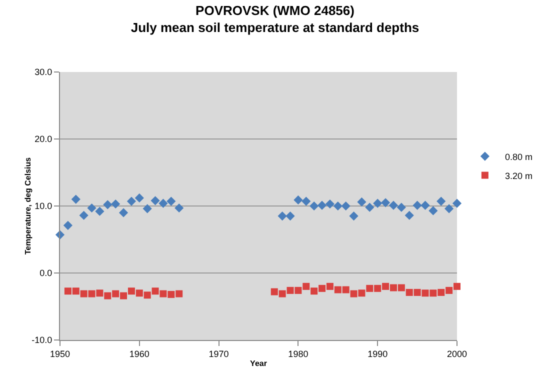 Image resolution: width=550 pixels, height=380 pixels. I want to click on y-axis-title: Temperature, deg Celsius, so click(28, 205).